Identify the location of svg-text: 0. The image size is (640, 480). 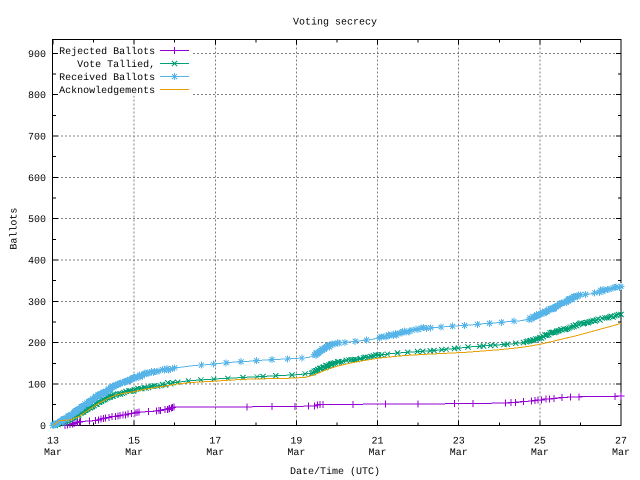
(43, 427).